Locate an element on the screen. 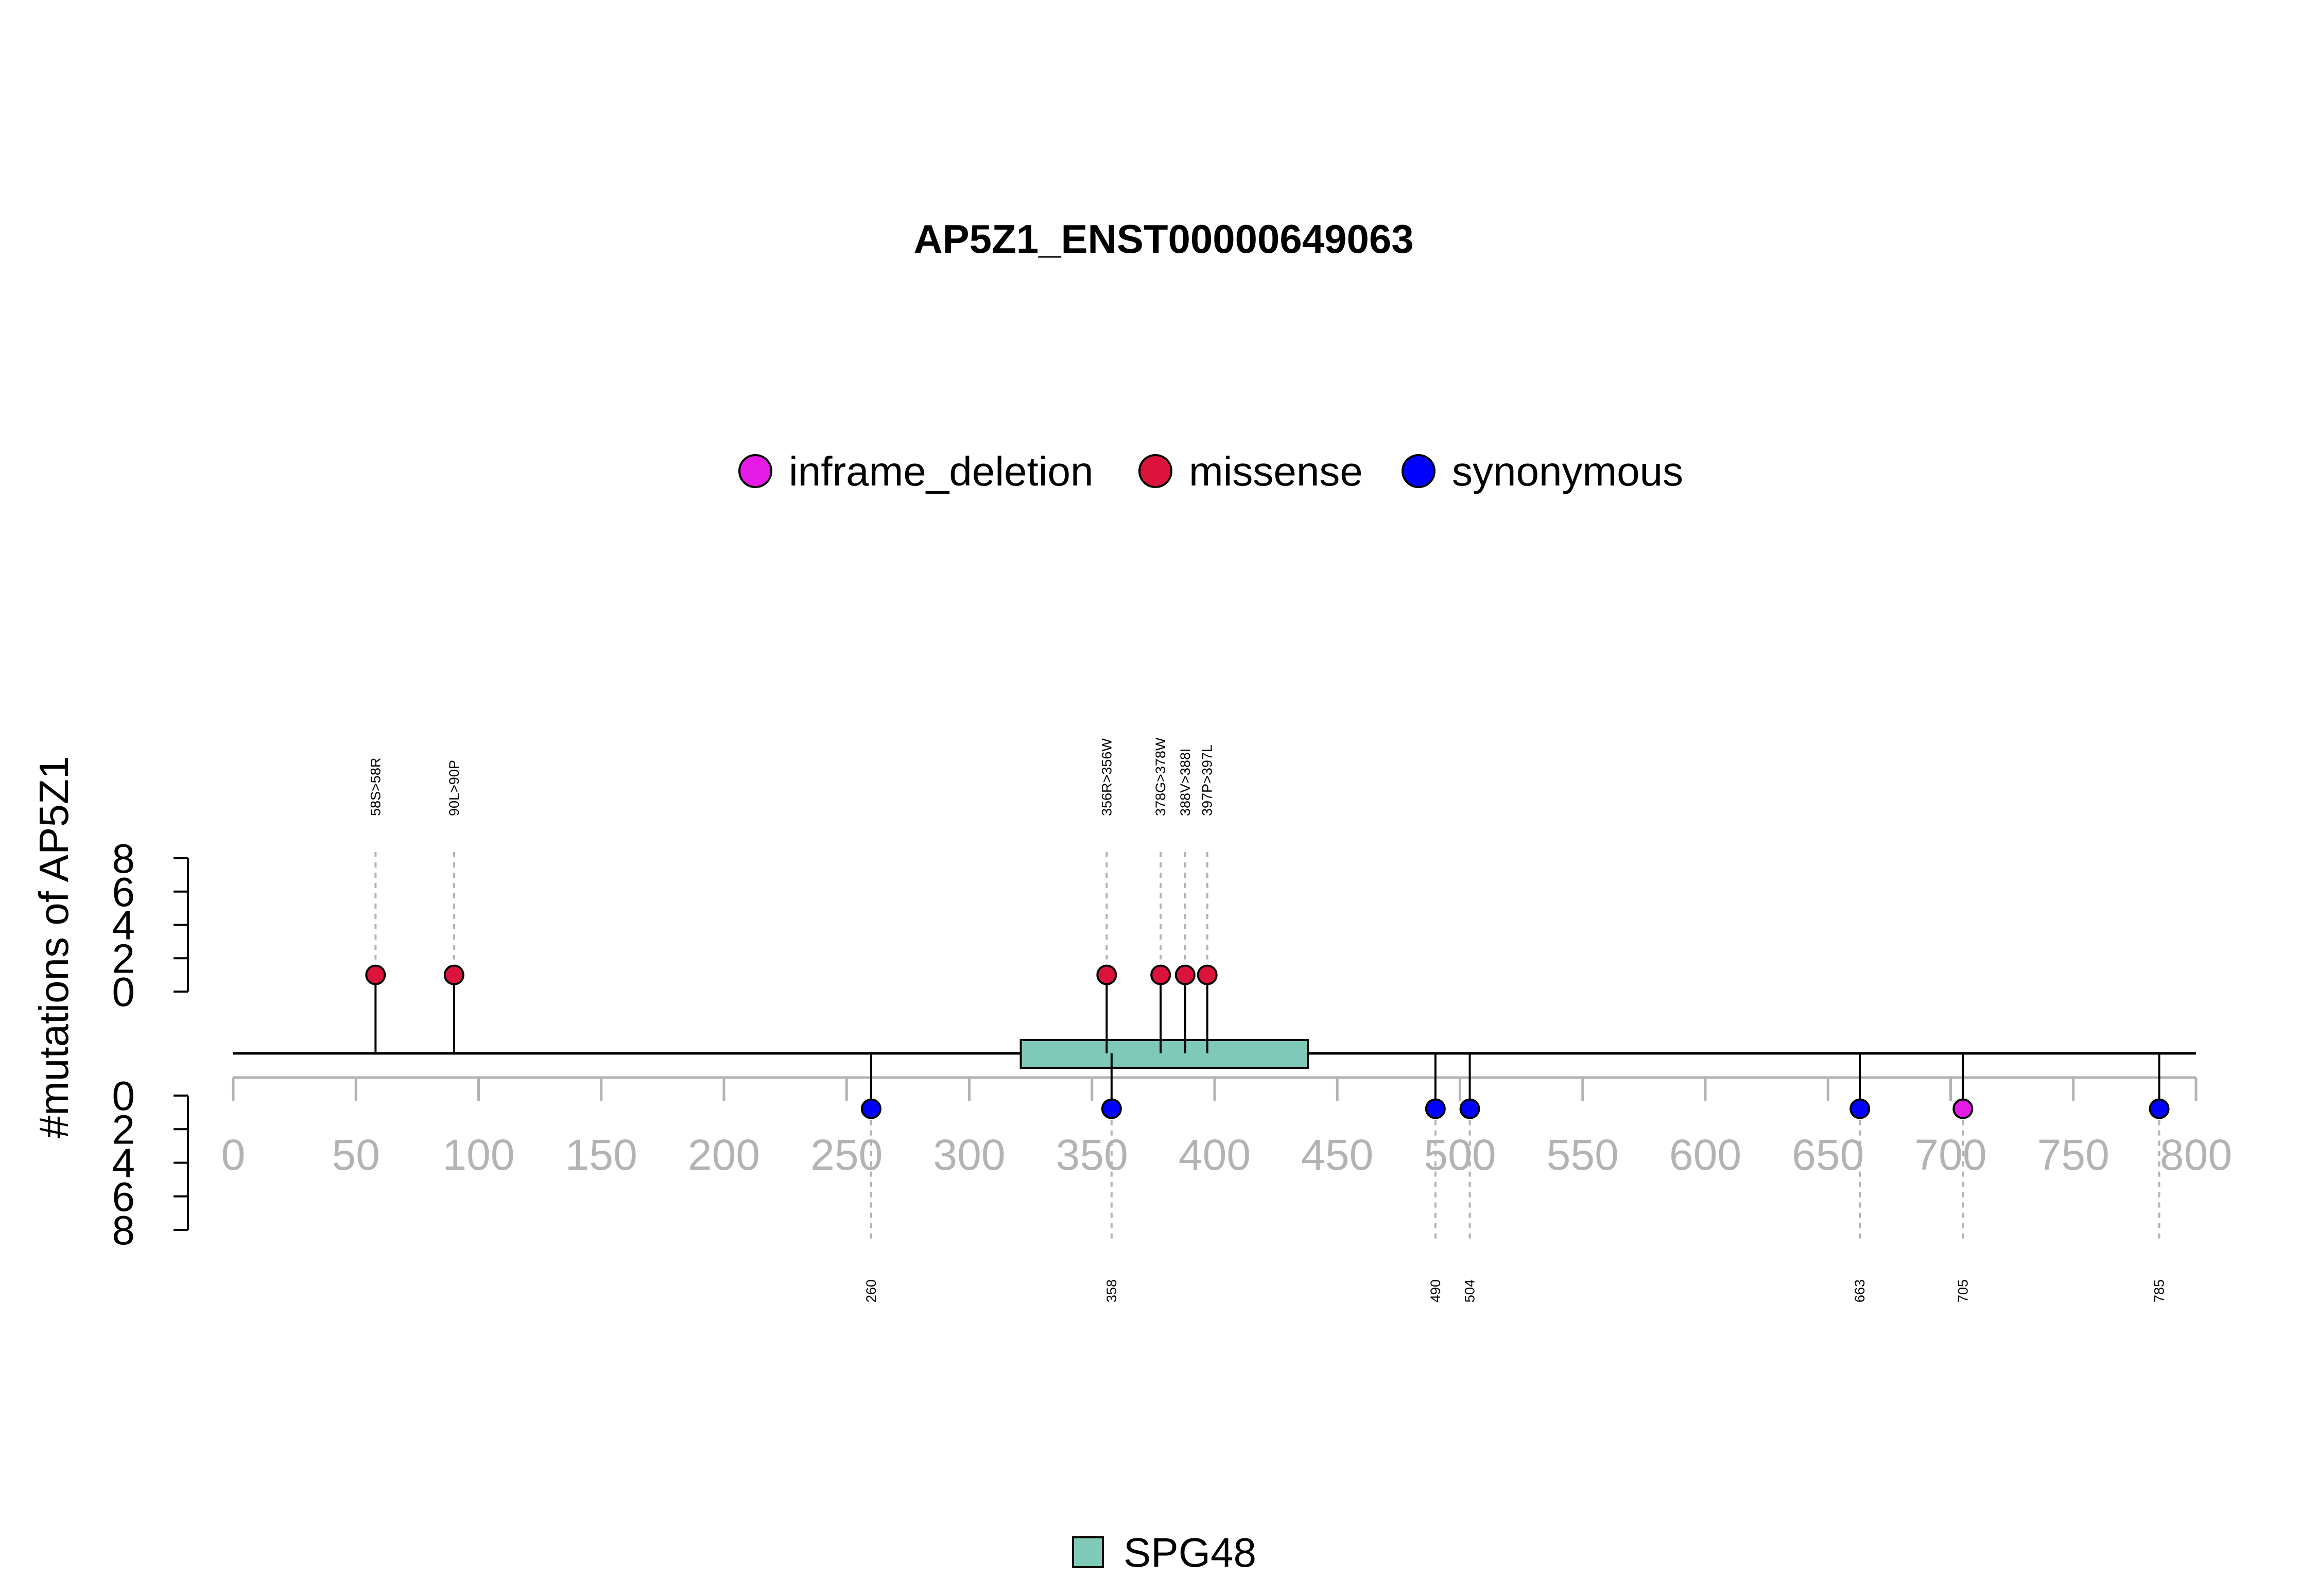 The width and height of the screenshot is (2317, 1596). x-tick-label: 200 is located at coordinates (724, 1155).